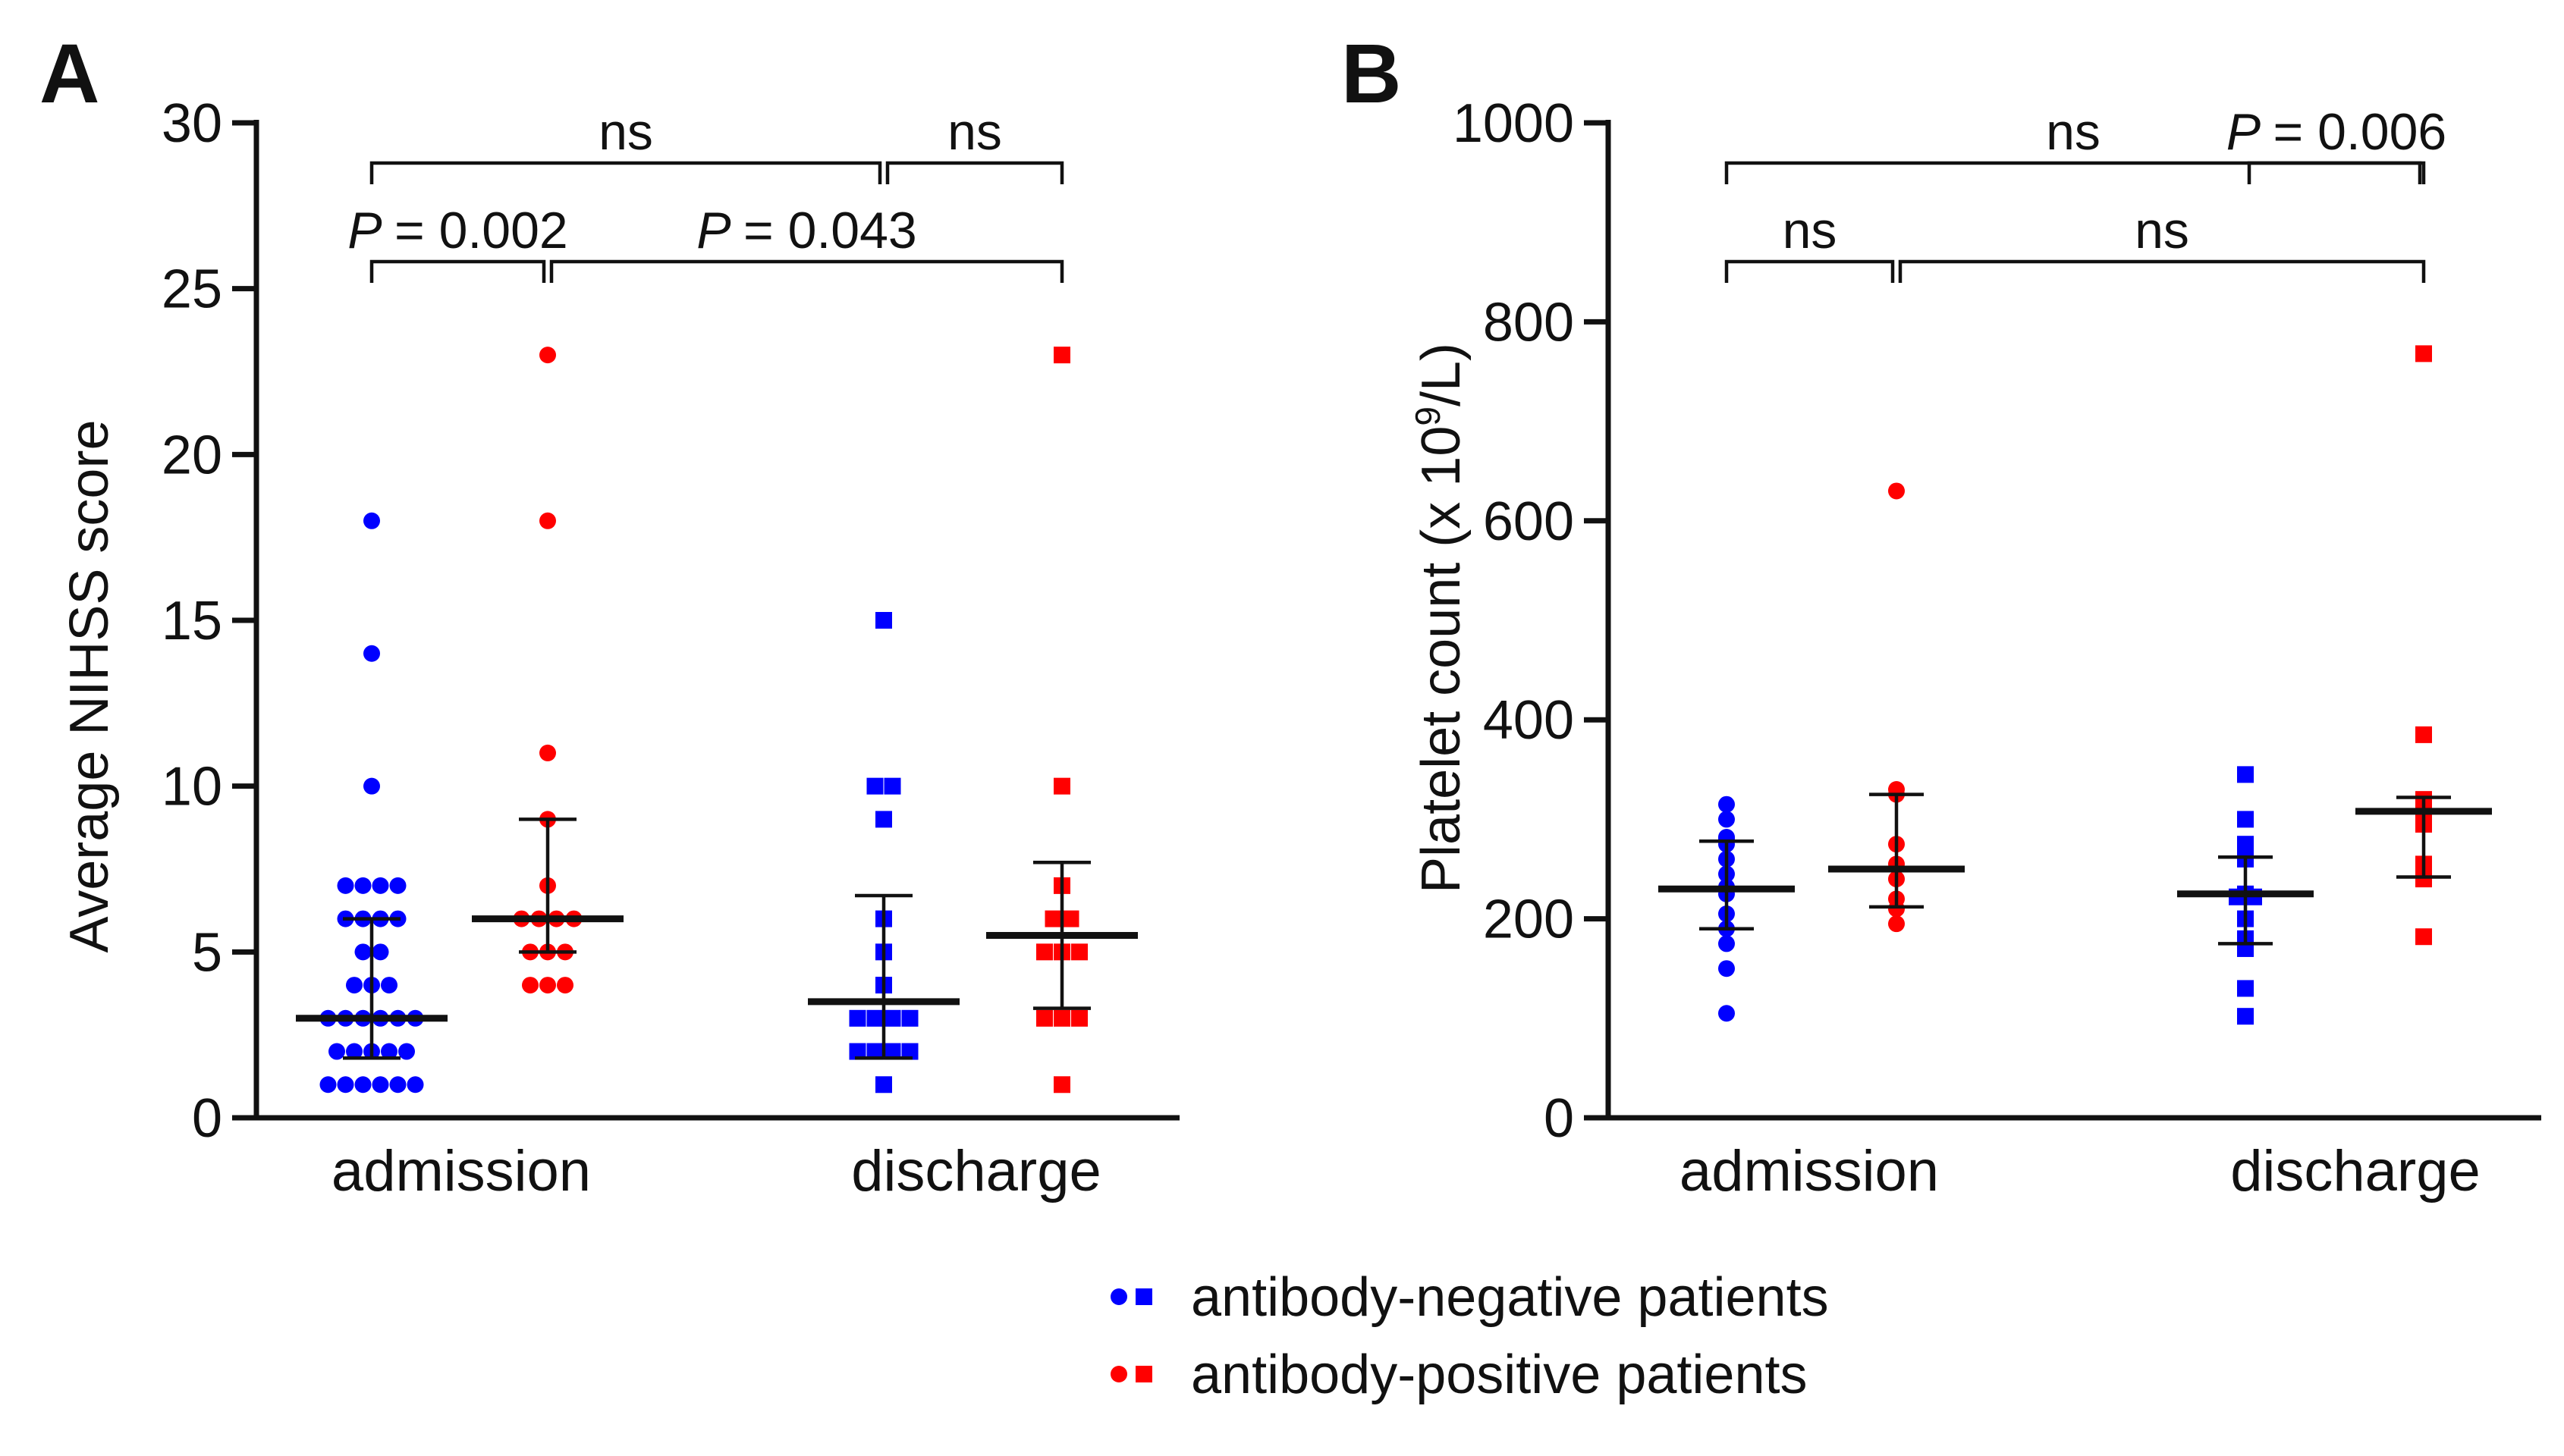  What do you see at coordinates (1440, 618) in the screenshot?
I see `panel-b-y-axis-title: Platelet count (x 109/L)` at bounding box center [1440, 618].